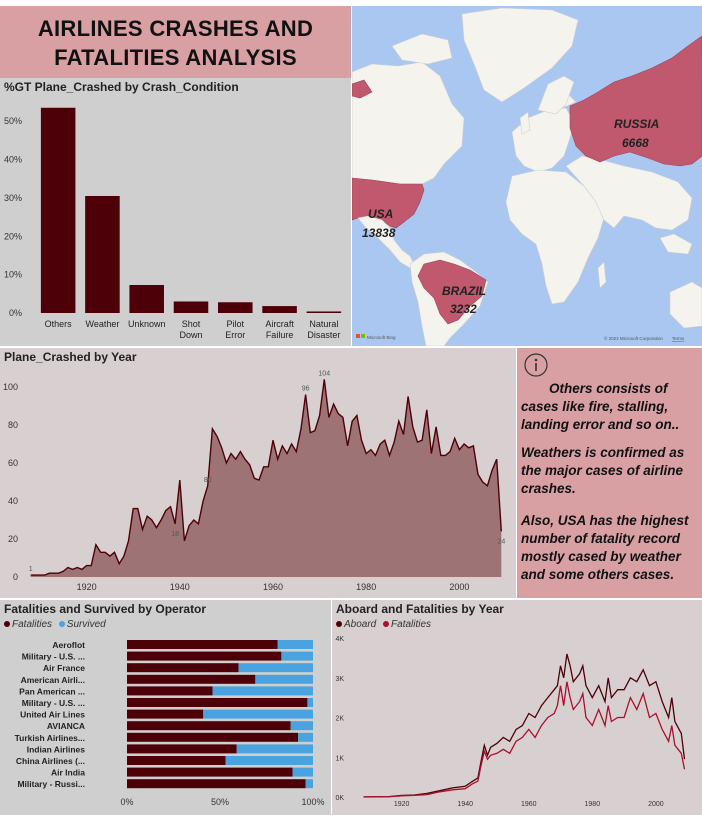  What do you see at coordinates (635, 101) in the screenshot?
I see `russia-shape` at bounding box center [635, 101].